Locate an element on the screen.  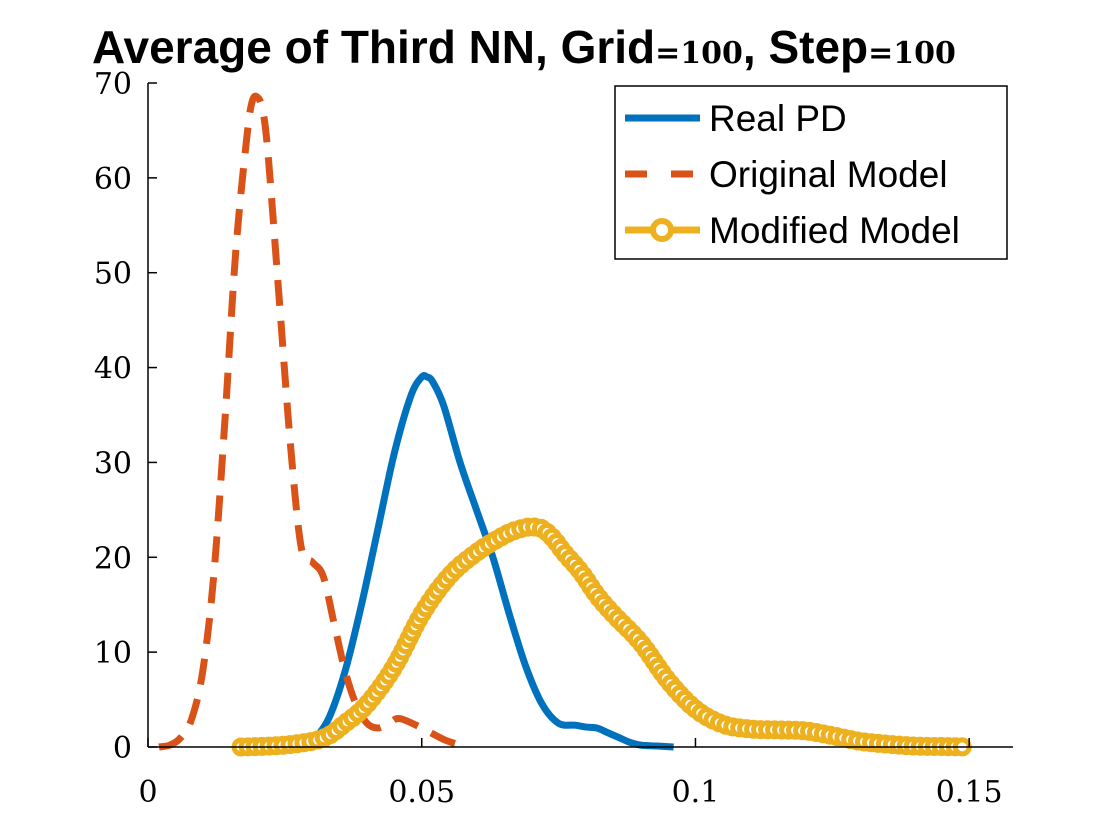
title-part-1: =100 is located at coordinates (699, 53).